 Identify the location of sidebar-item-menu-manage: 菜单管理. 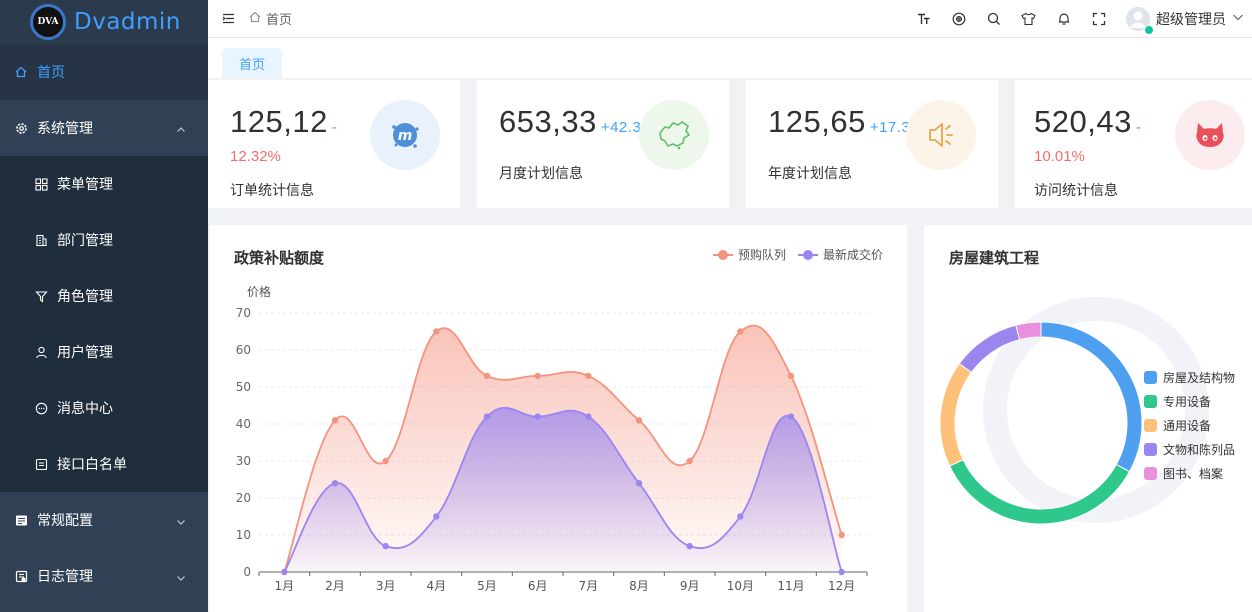
(104, 184).